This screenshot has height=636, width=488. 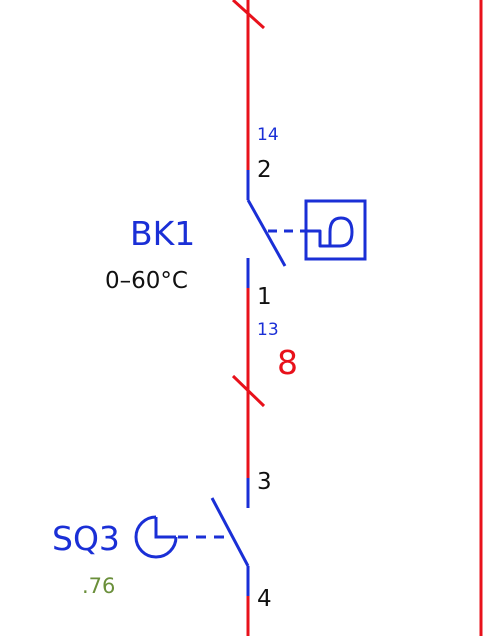 I want to click on wire-cut-mark-middle, so click(x=248, y=391).